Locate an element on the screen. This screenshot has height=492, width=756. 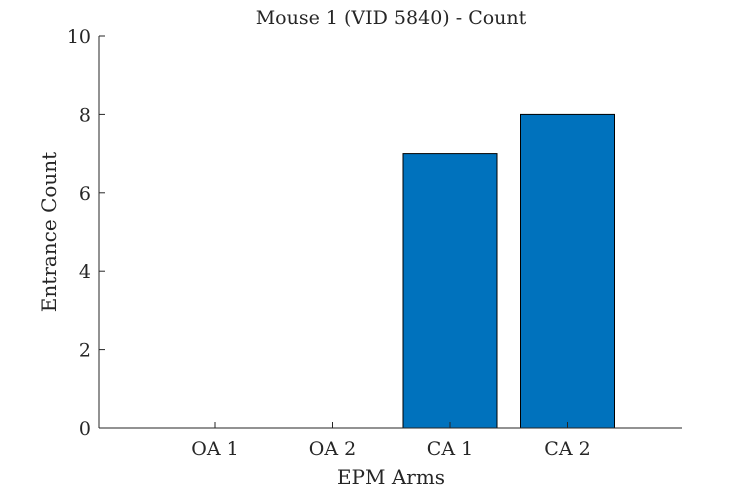
x-tick-label: OA 2 is located at coordinates (332, 449).